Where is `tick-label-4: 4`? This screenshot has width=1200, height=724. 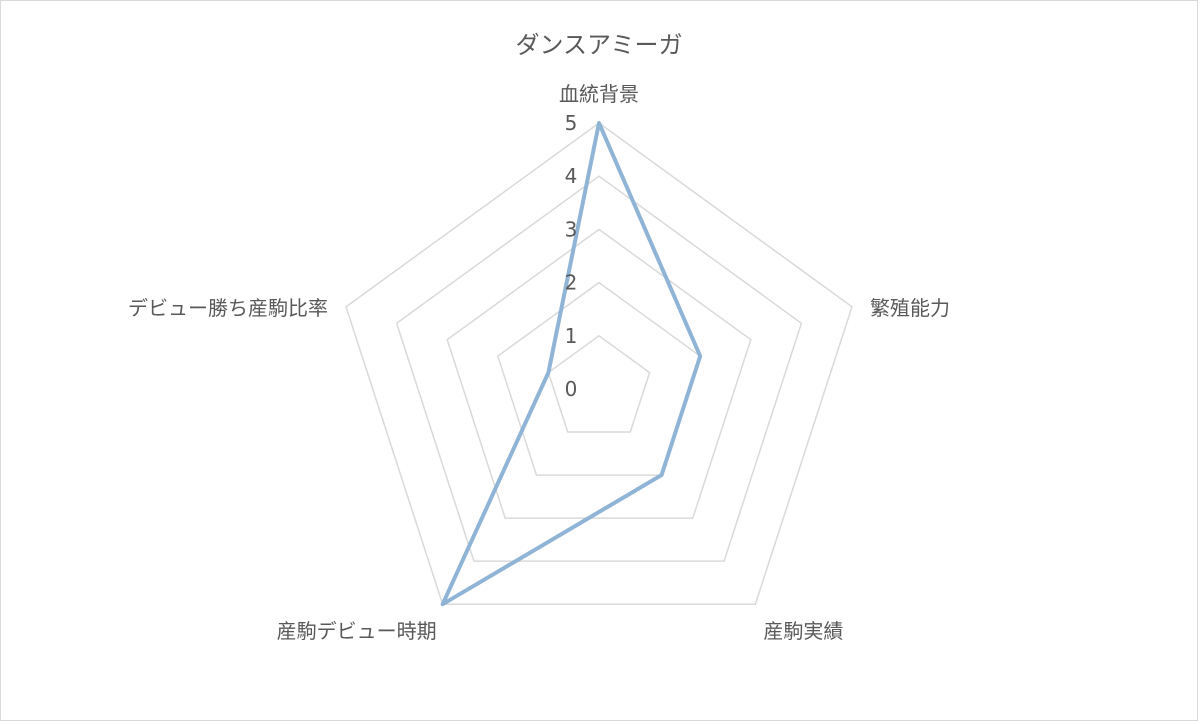
tick-label-4: 4 is located at coordinates (571, 176).